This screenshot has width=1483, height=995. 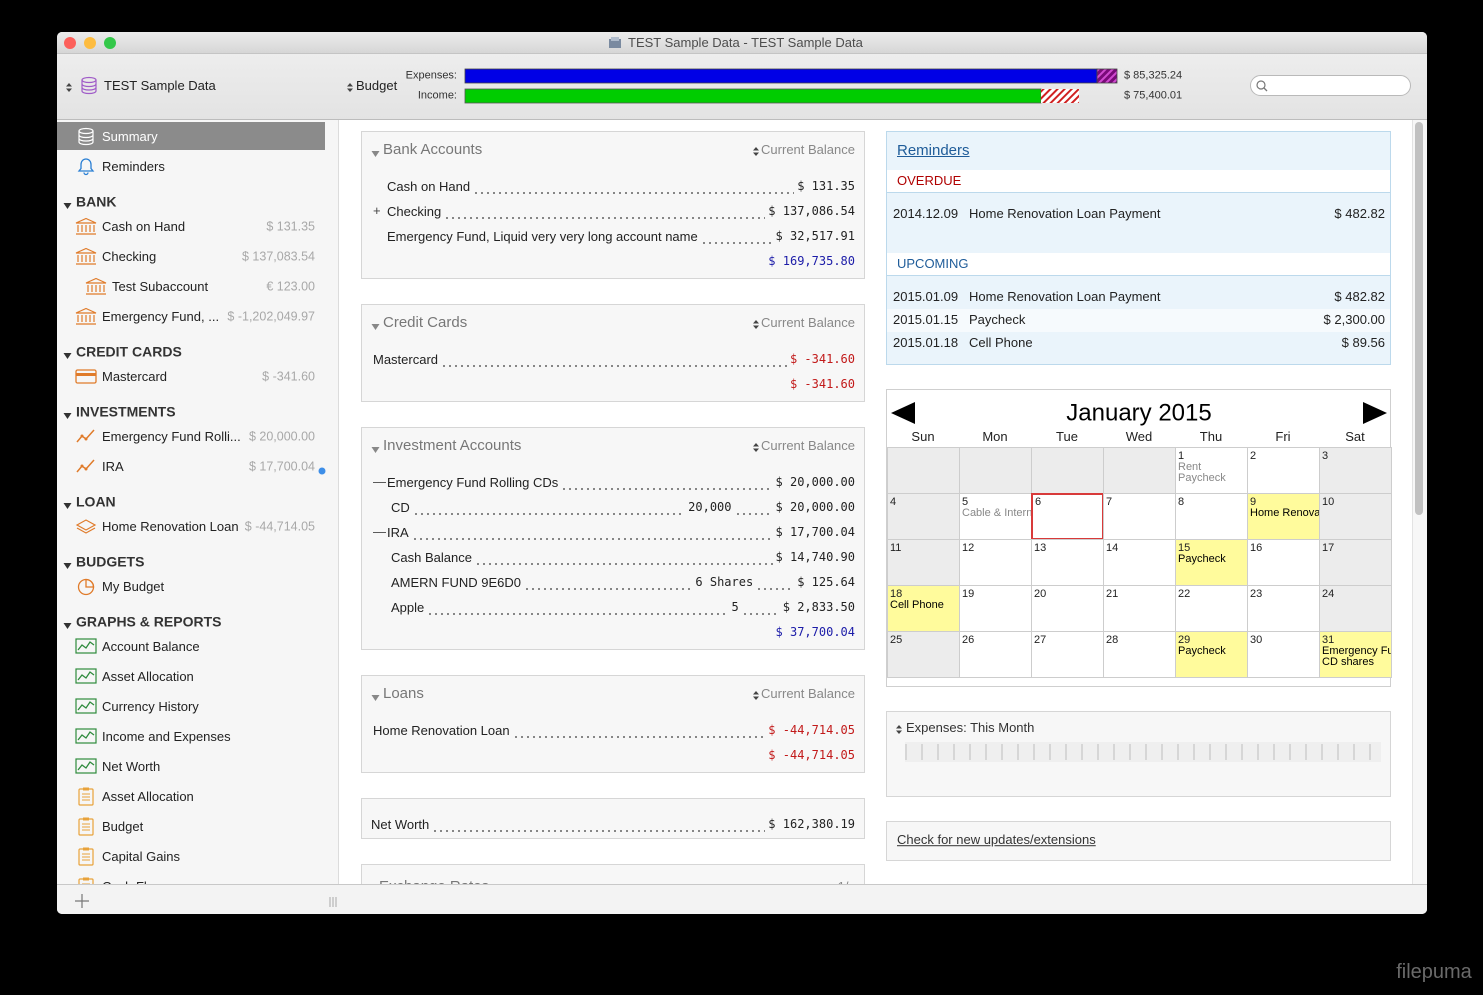 What do you see at coordinates (1355, 654) in the screenshot?
I see `calendar-cell: 31 Emergency Fu CD shares` at bounding box center [1355, 654].